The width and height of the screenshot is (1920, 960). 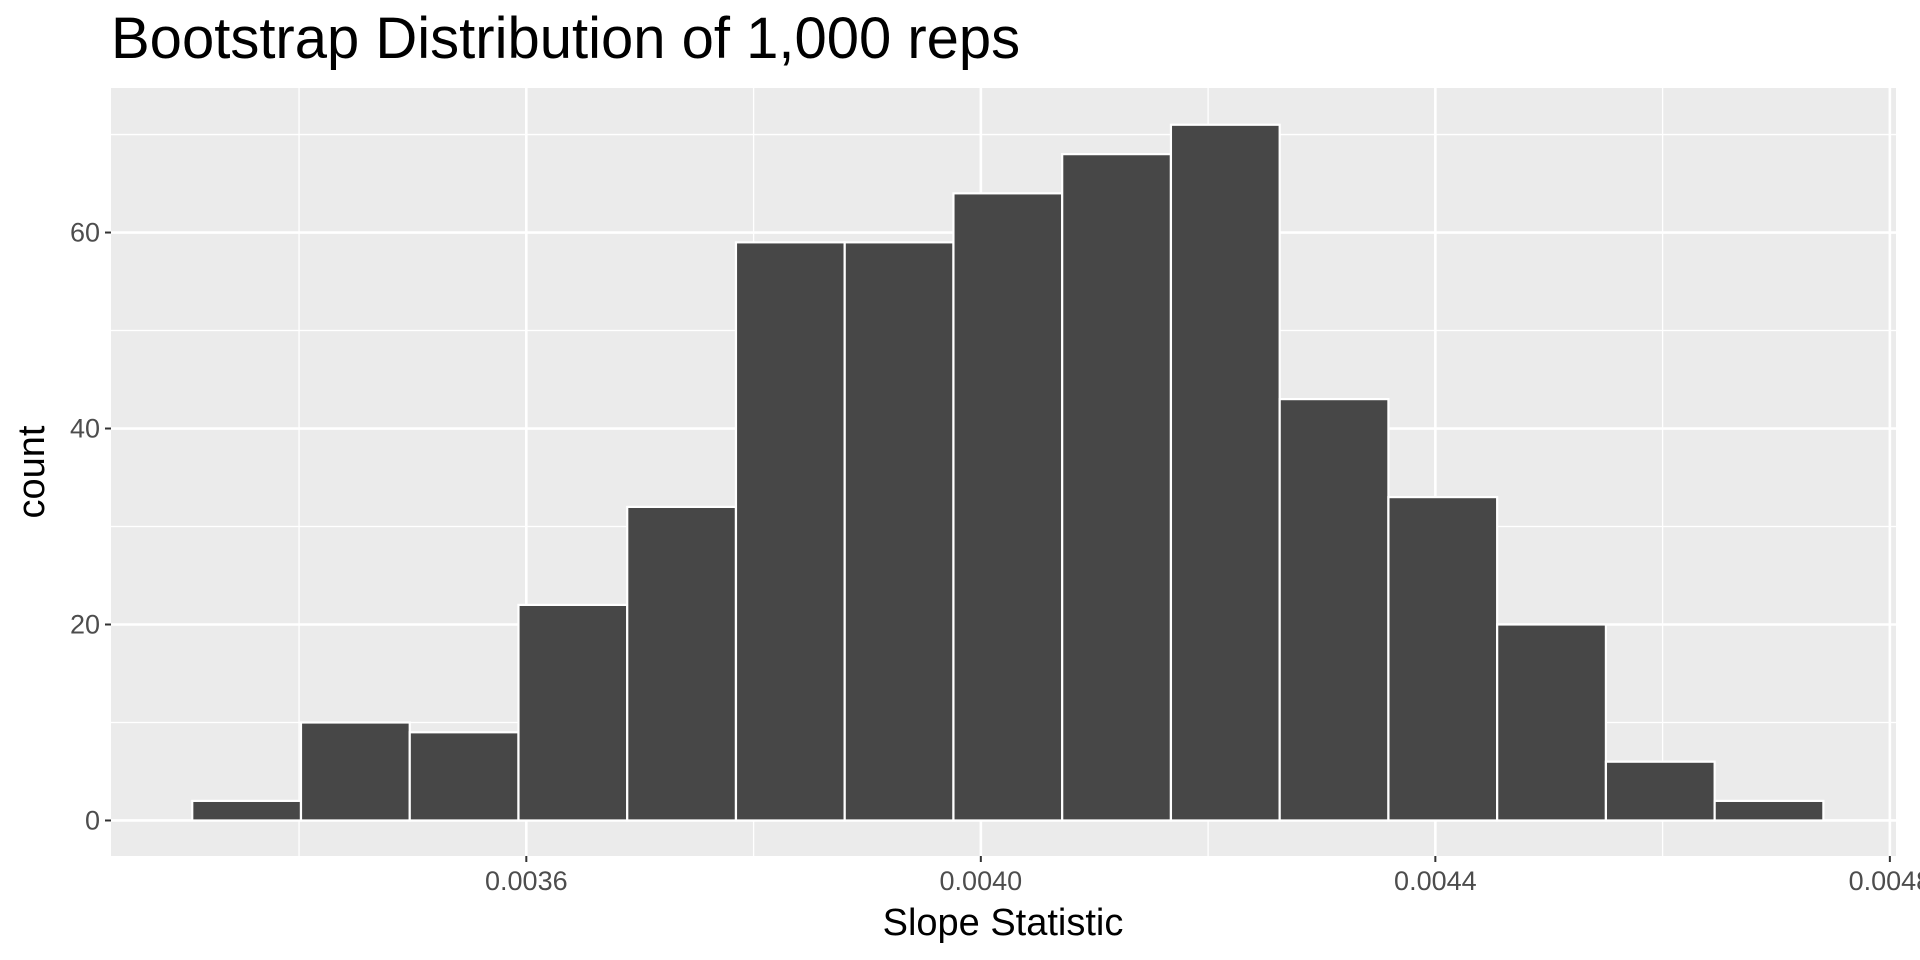 What do you see at coordinates (565, 38) in the screenshot?
I see `chart-title: Bootstrap Distribution of 1,000 reps` at bounding box center [565, 38].